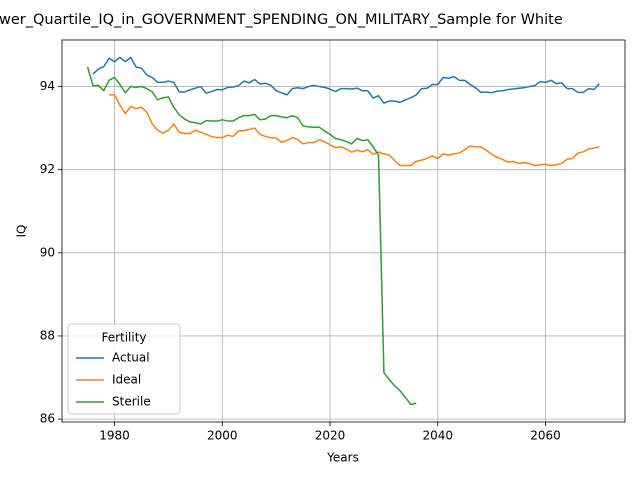 The width and height of the screenshot is (640, 480). Describe the element at coordinates (123, 338) in the screenshot. I see `legend-title: Fertility` at that location.